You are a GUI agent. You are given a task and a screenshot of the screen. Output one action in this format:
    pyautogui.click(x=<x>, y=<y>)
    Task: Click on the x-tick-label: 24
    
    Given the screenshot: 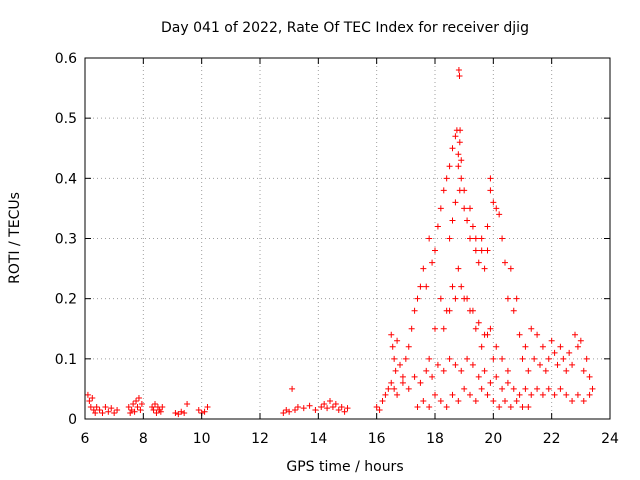 What is the action you would take?
    pyautogui.click(x=610, y=439)
    